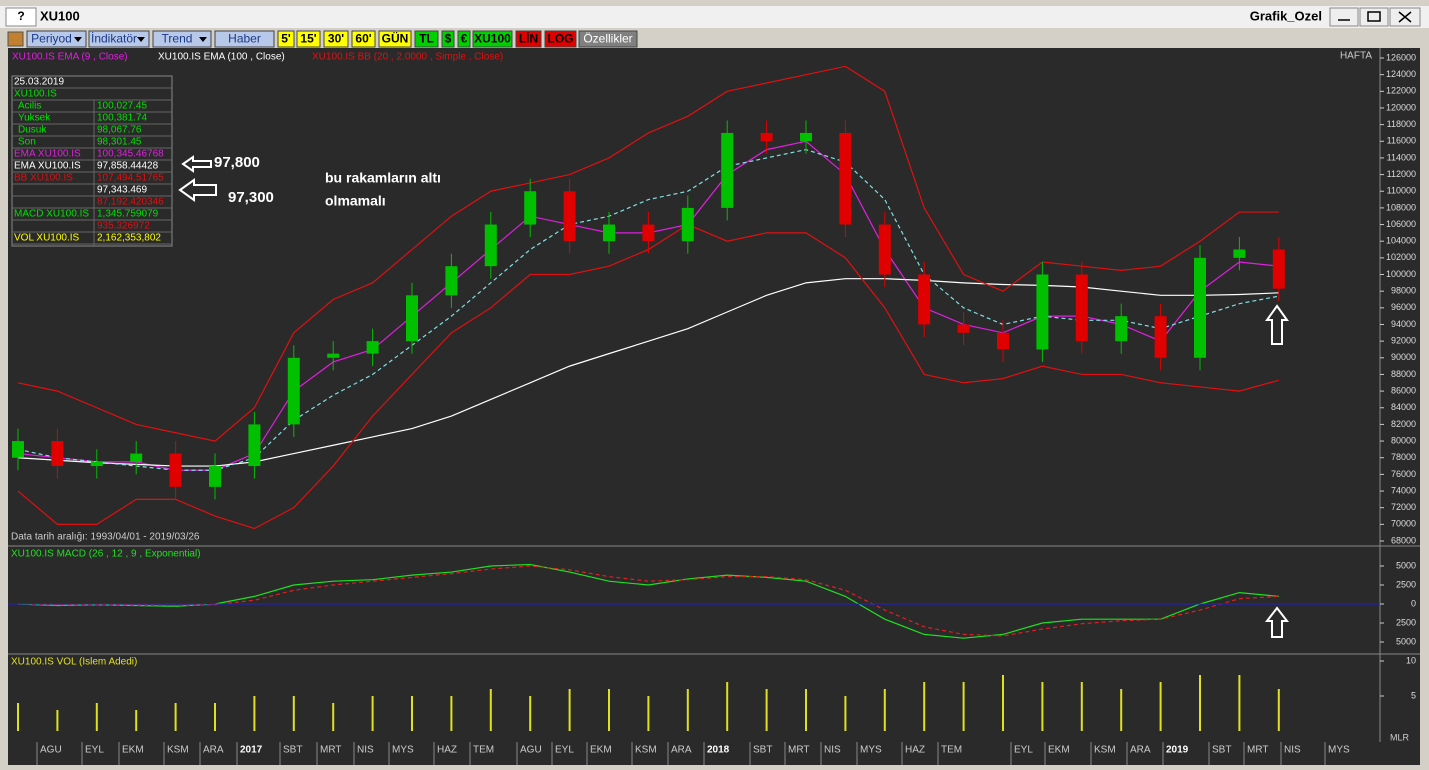  What do you see at coordinates (21, 17) in the screenshot?
I see `help-button` at bounding box center [21, 17].